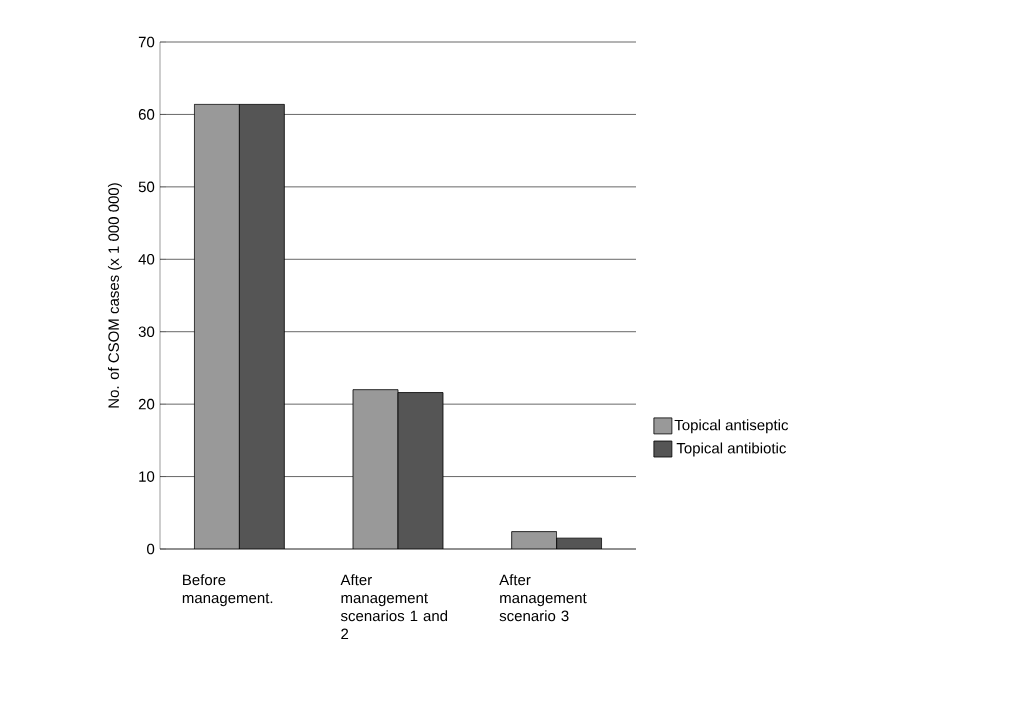 The width and height of the screenshot is (1015, 702). Describe the element at coordinates (146, 114) in the screenshot. I see `y-tick-label: 60` at that location.